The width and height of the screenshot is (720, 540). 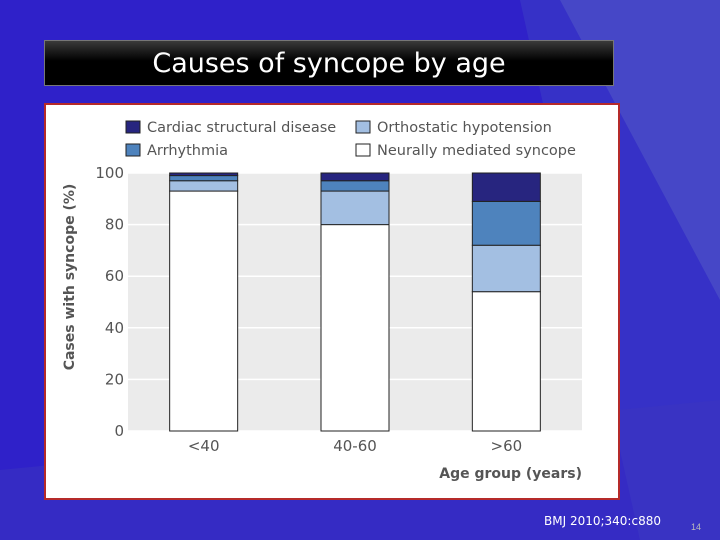 I want to click on slide-title: Causes of syncope by age, so click(x=329, y=63).